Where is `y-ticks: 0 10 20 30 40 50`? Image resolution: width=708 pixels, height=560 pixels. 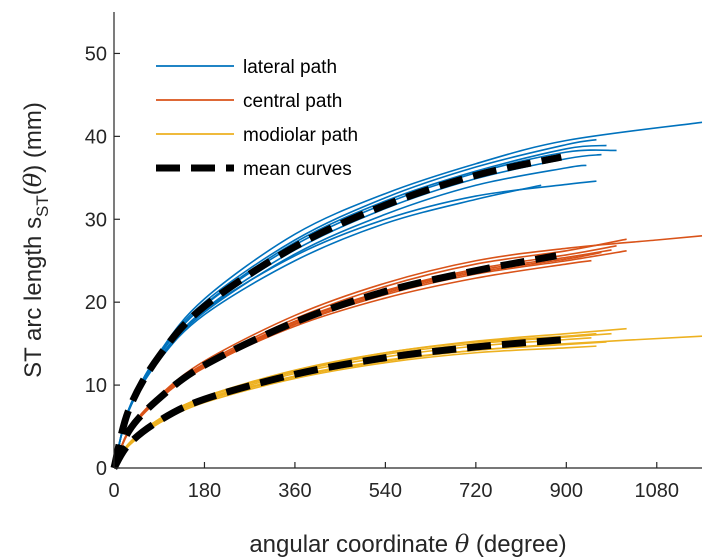
y-ticks: 0 10 20 30 40 50 is located at coordinates (102, 261).